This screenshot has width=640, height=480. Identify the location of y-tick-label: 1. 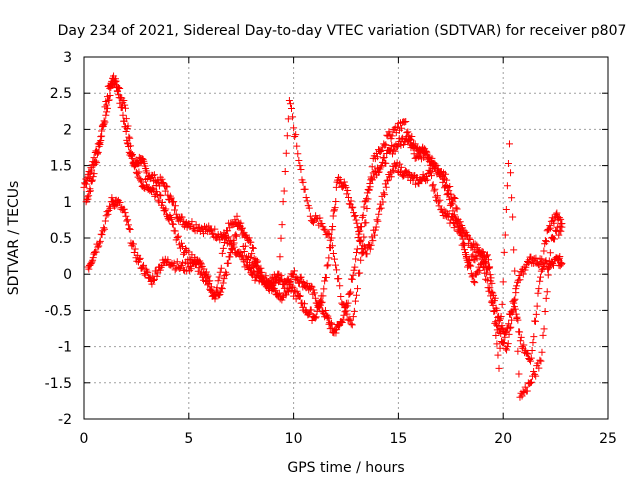
(67, 203).